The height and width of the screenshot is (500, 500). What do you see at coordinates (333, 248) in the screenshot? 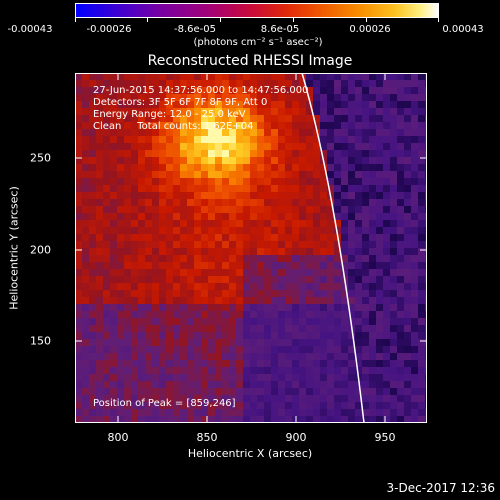
I see `solar-limb` at bounding box center [333, 248].